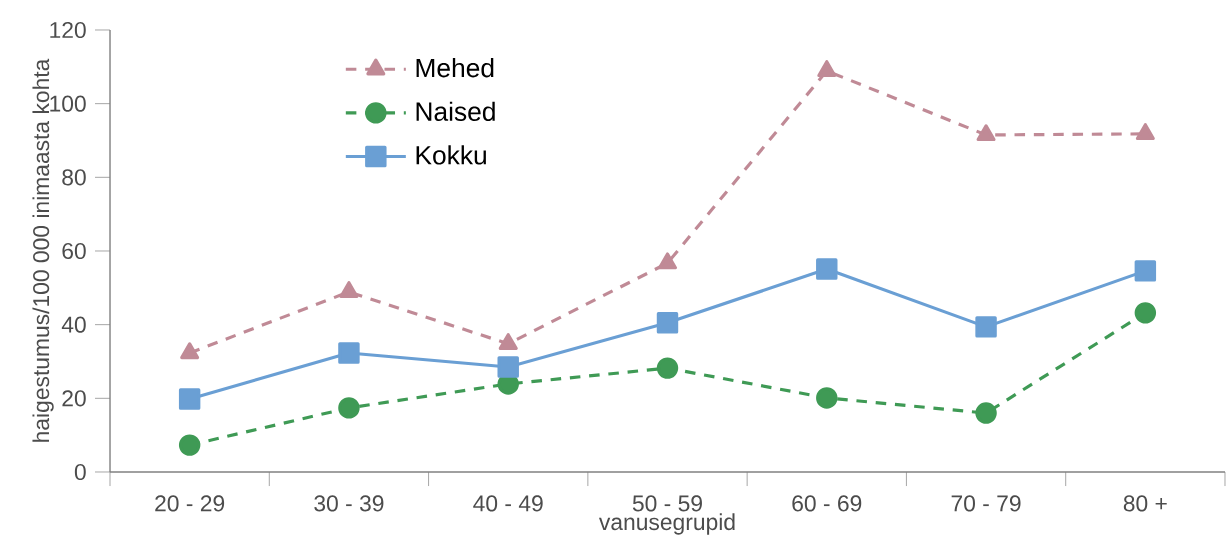 The width and height of the screenshot is (1230, 558). What do you see at coordinates (666, 524) in the screenshot?
I see `x-axis-title: vanusegrupid` at bounding box center [666, 524].